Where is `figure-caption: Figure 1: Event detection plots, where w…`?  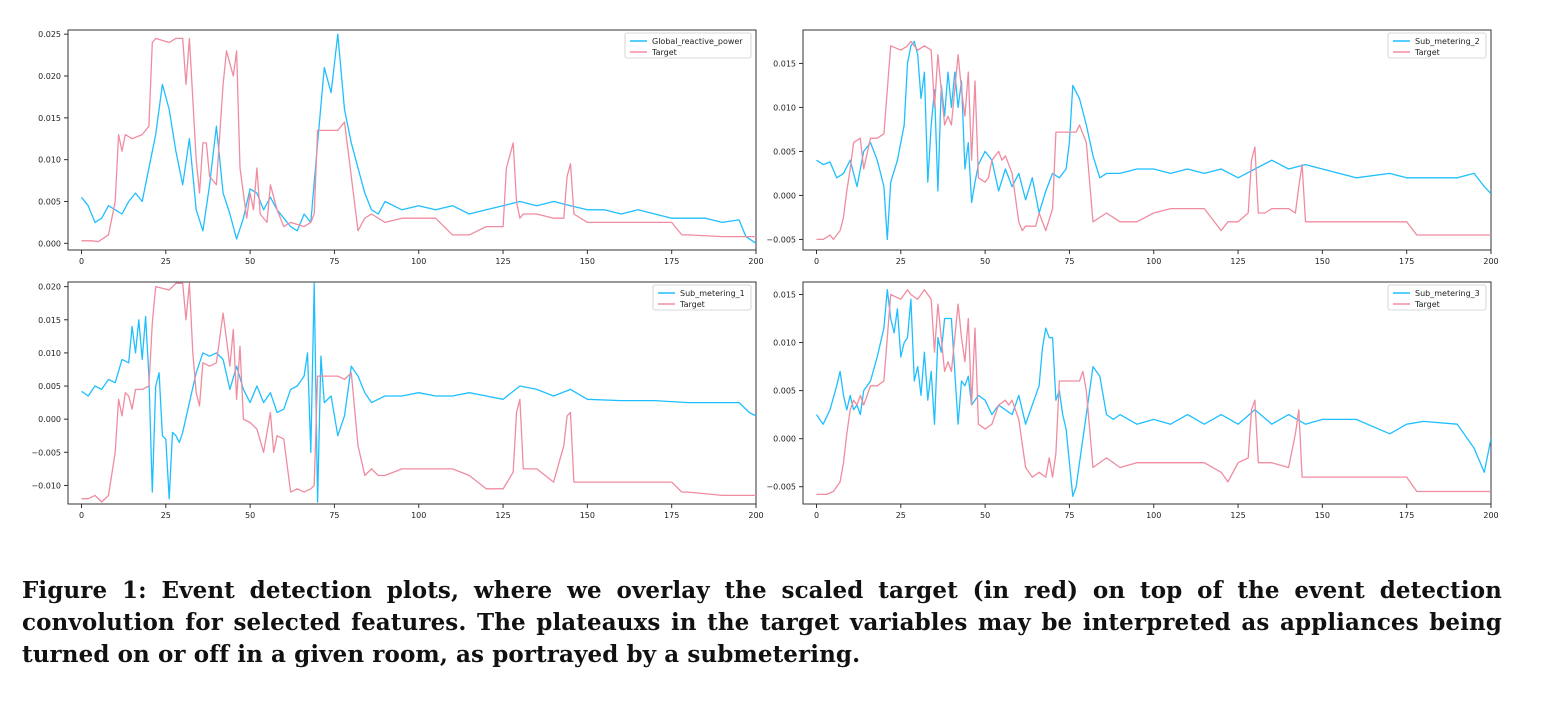
figure-caption: Figure 1: Event detection plots, where w… is located at coordinates (762, 622).